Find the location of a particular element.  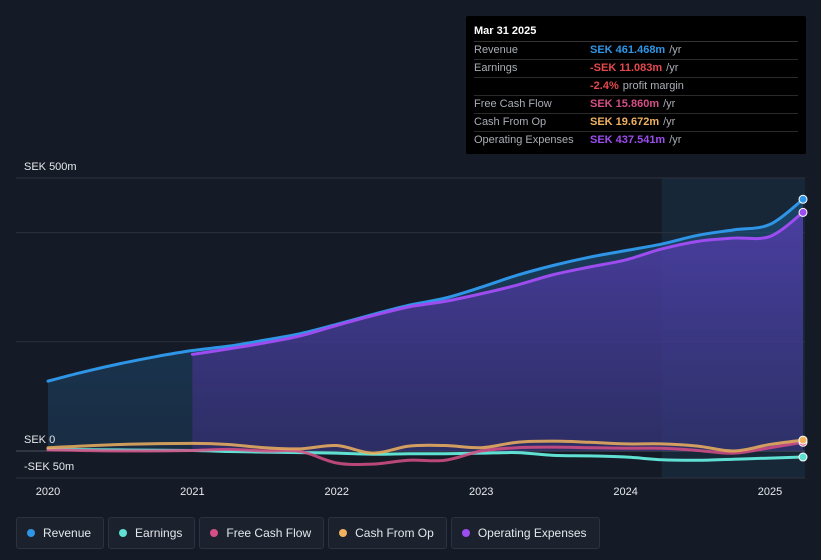

tooltip-value: SEK 437.541m is located at coordinates (628, 140).